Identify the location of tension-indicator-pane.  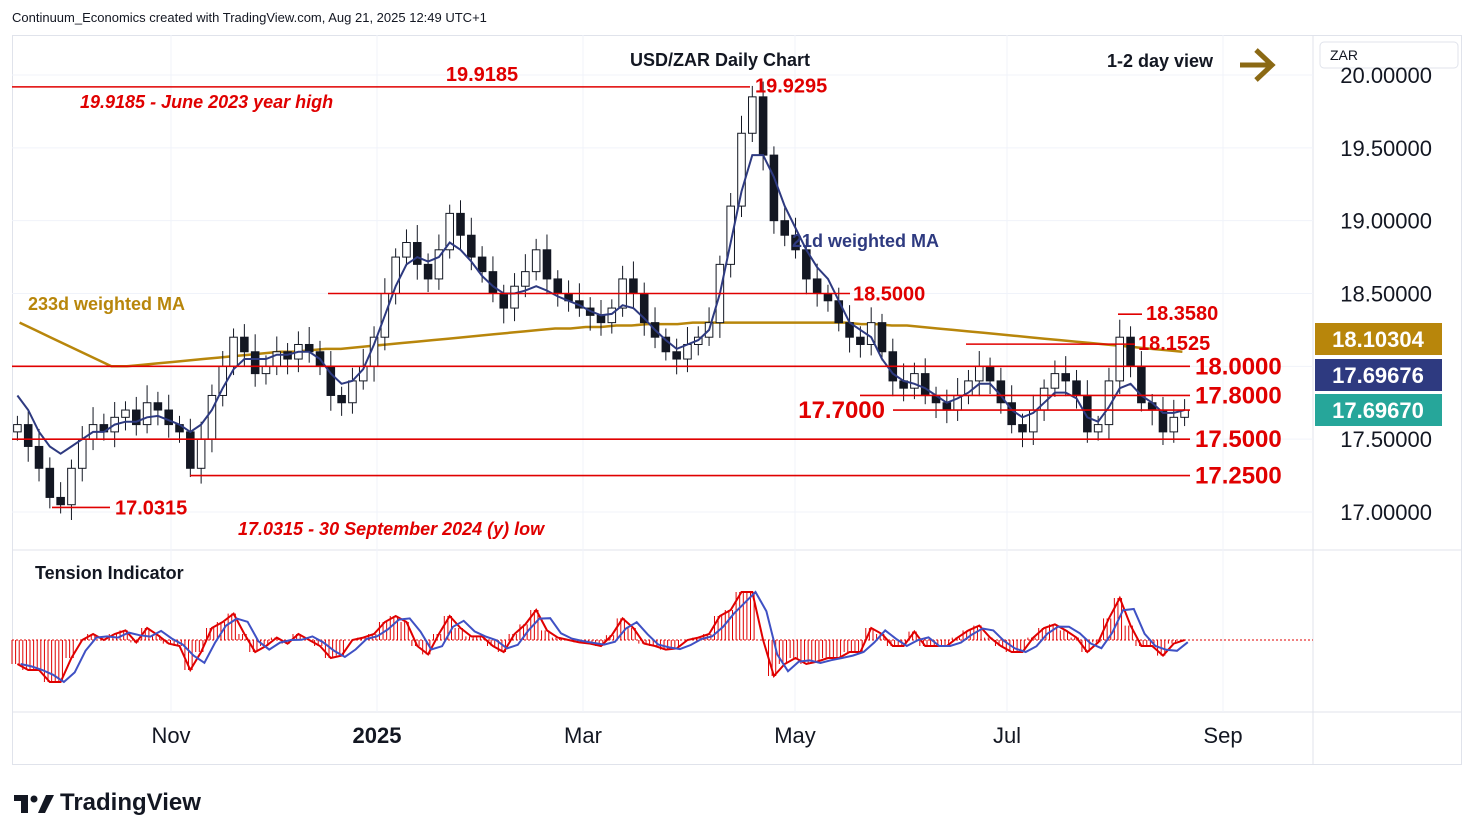
(662, 637).